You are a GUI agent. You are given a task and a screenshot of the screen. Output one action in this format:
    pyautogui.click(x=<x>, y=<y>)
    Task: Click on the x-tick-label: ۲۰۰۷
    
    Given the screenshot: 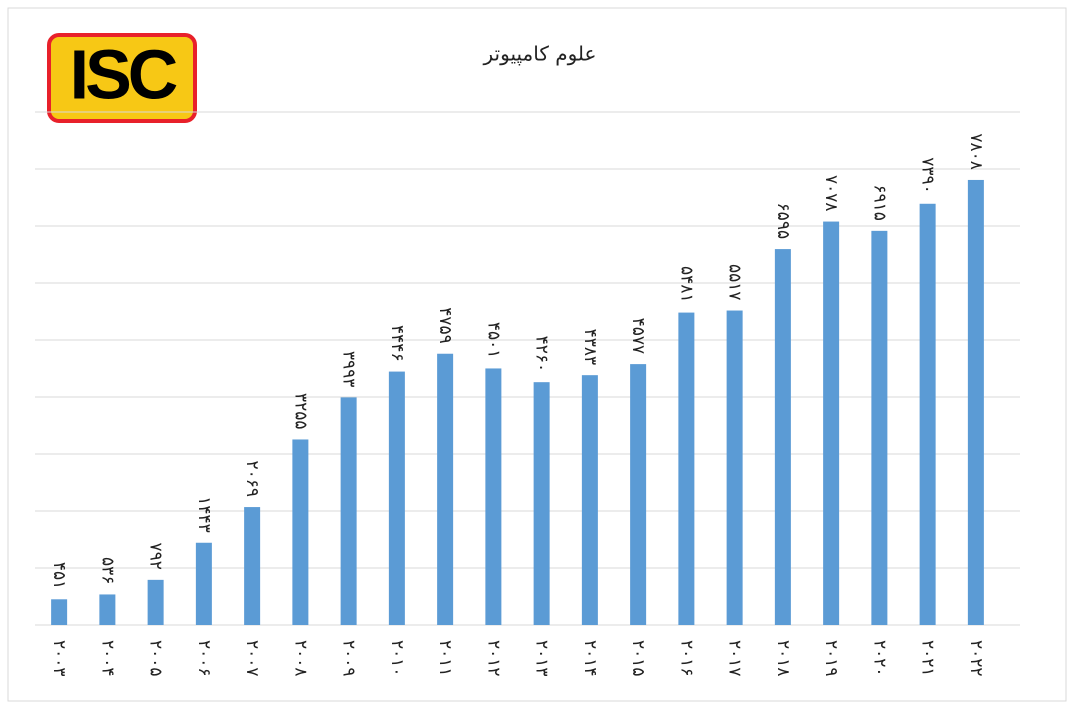 What is the action you would take?
    pyautogui.click(x=252, y=658)
    